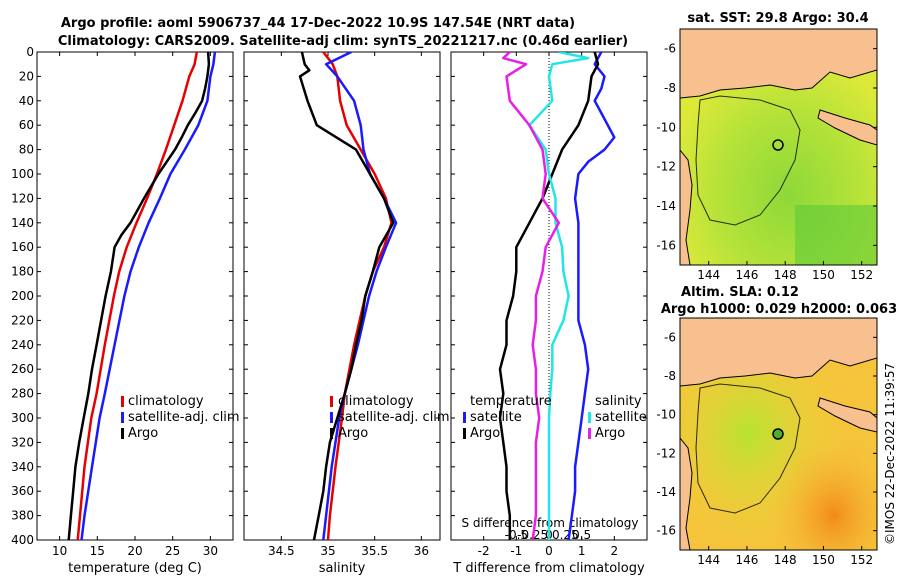  I want to click on sla-contour, so click(748, 448).